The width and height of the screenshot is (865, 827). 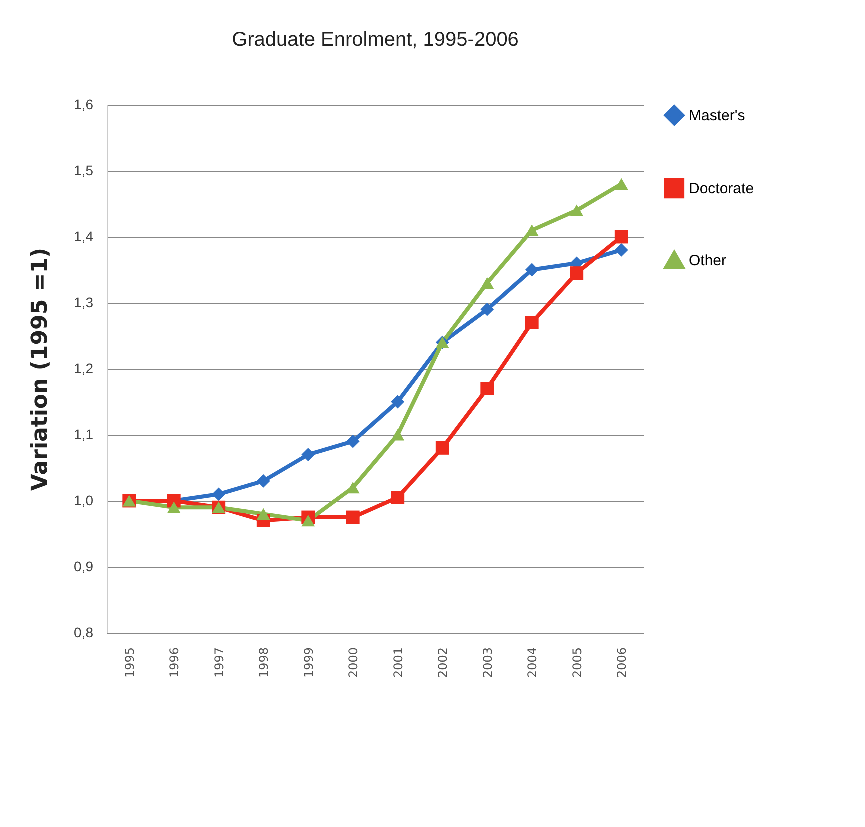 What do you see at coordinates (721, 189) in the screenshot?
I see `legend-label: Doctorate` at bounding box center [721, 189].